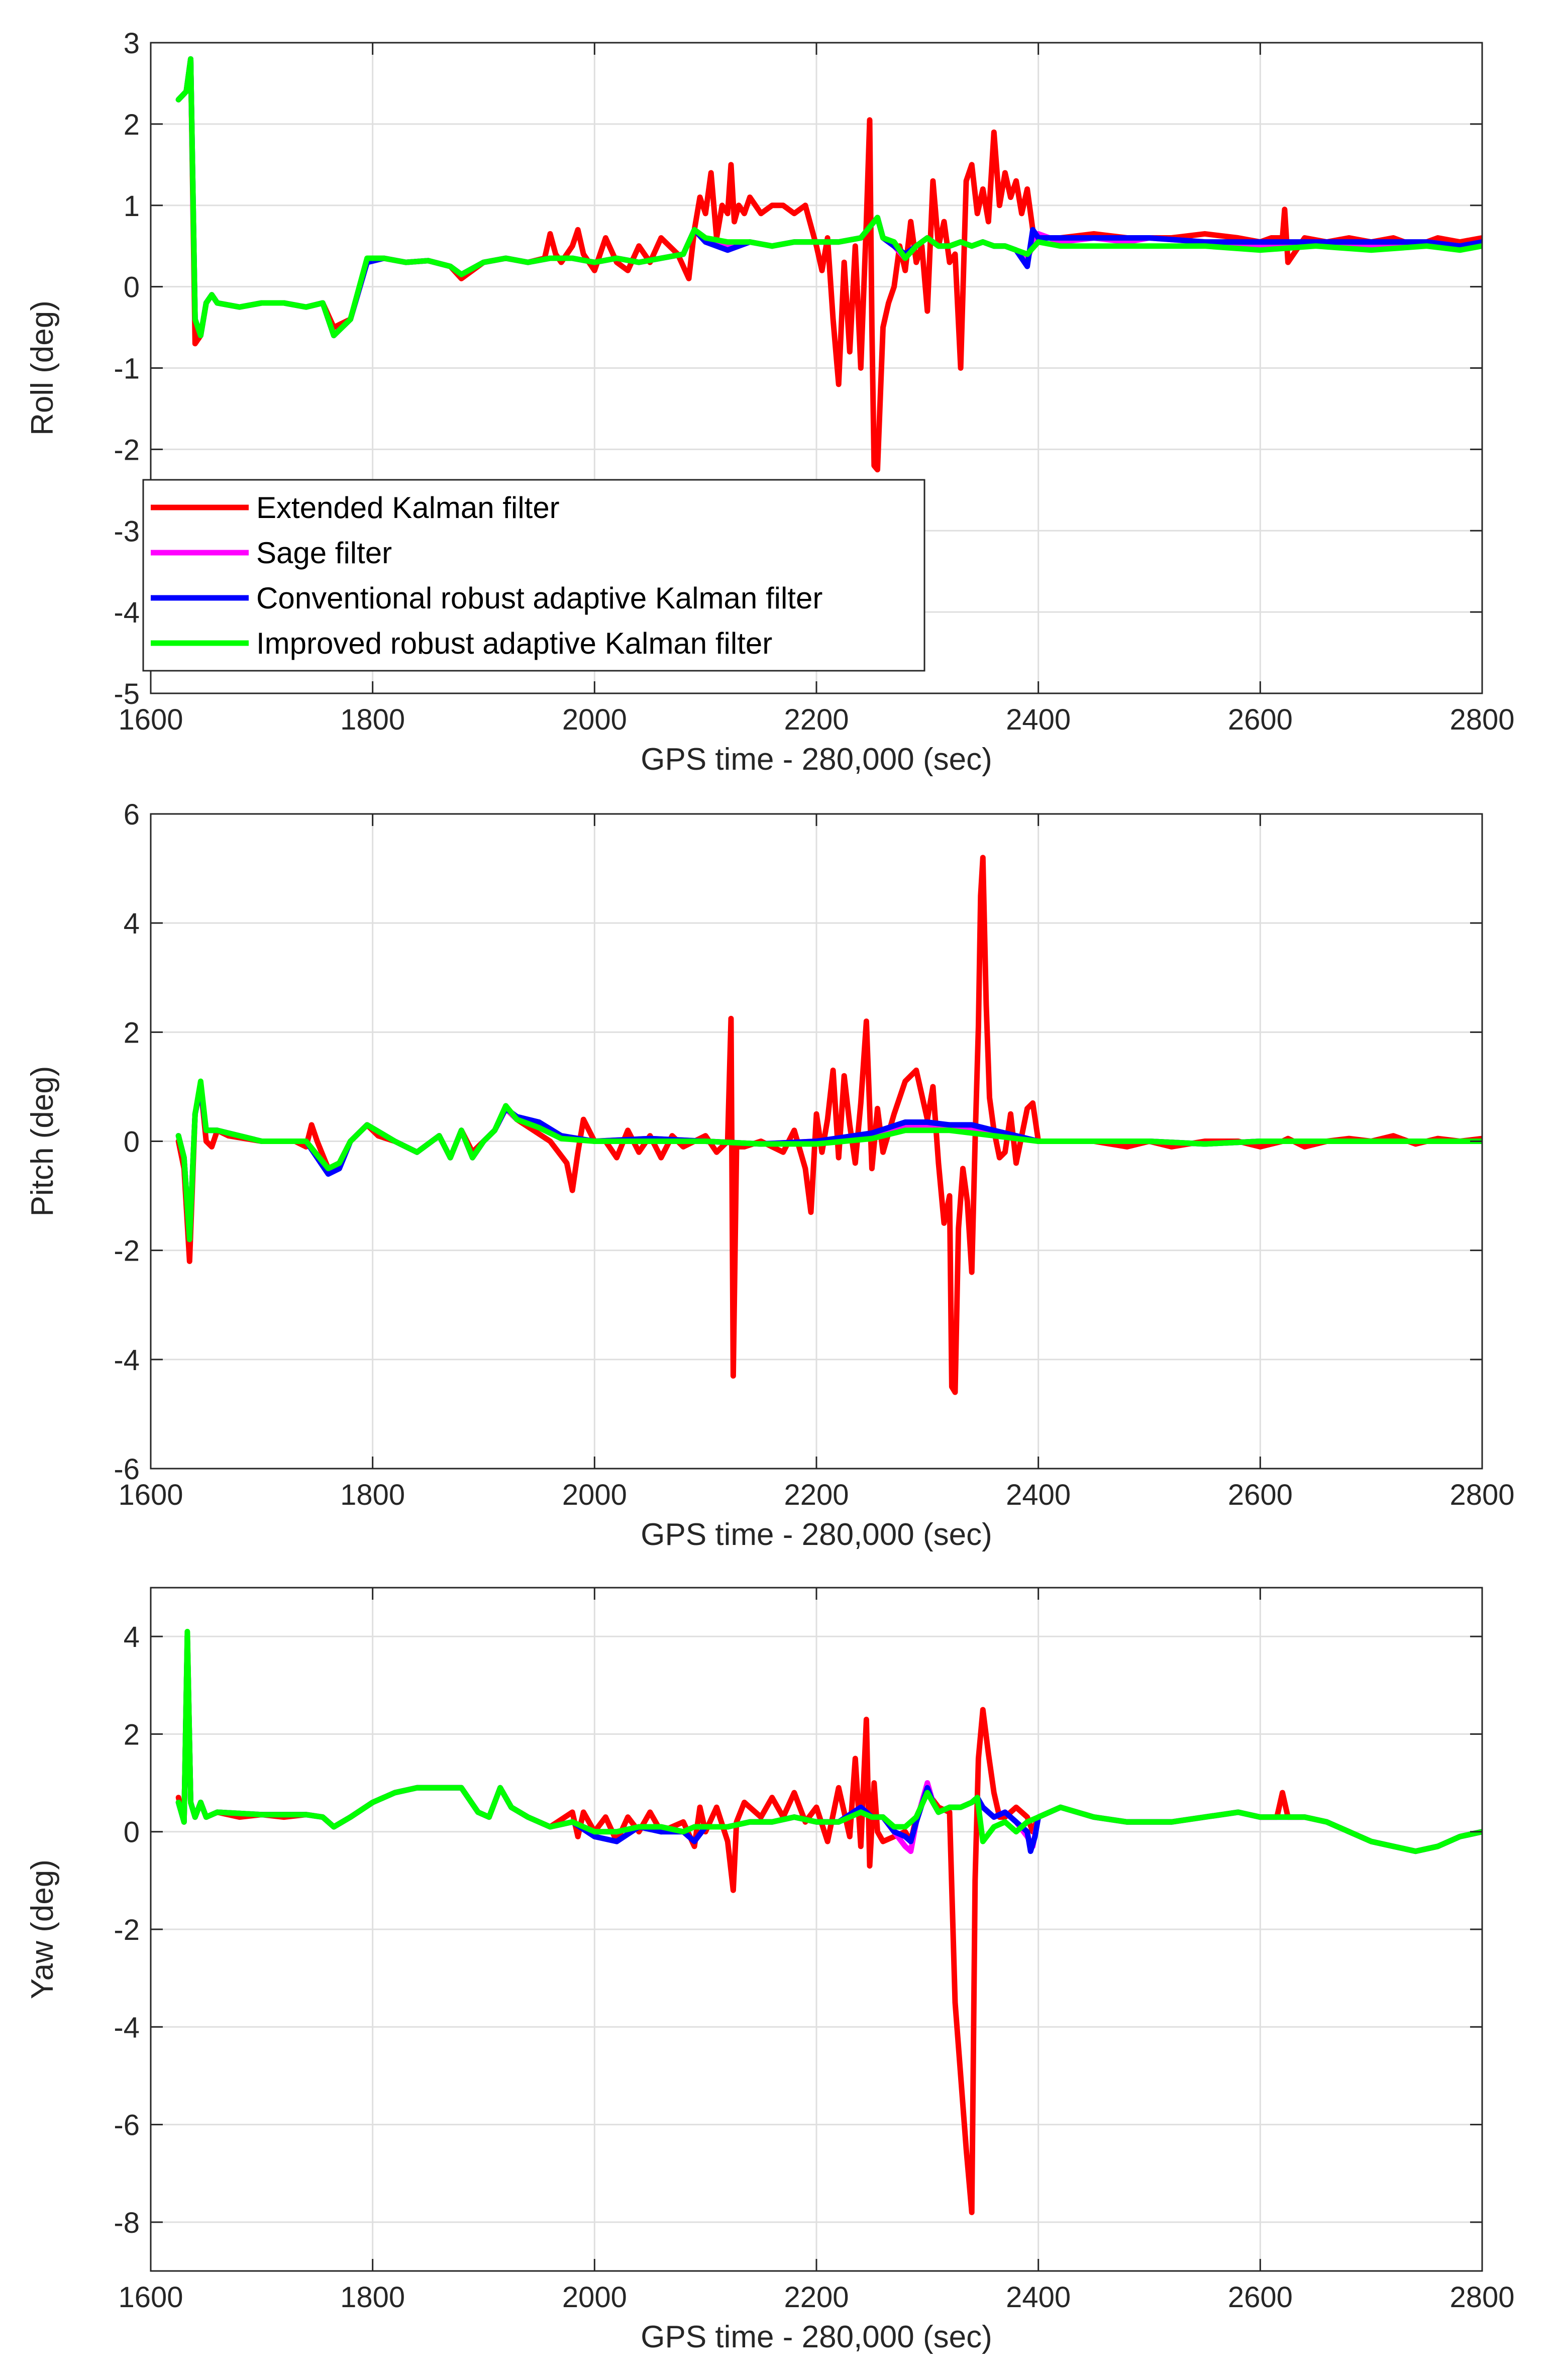  I want to click on y-axis-label: Roll (deg), so click(43, 368).